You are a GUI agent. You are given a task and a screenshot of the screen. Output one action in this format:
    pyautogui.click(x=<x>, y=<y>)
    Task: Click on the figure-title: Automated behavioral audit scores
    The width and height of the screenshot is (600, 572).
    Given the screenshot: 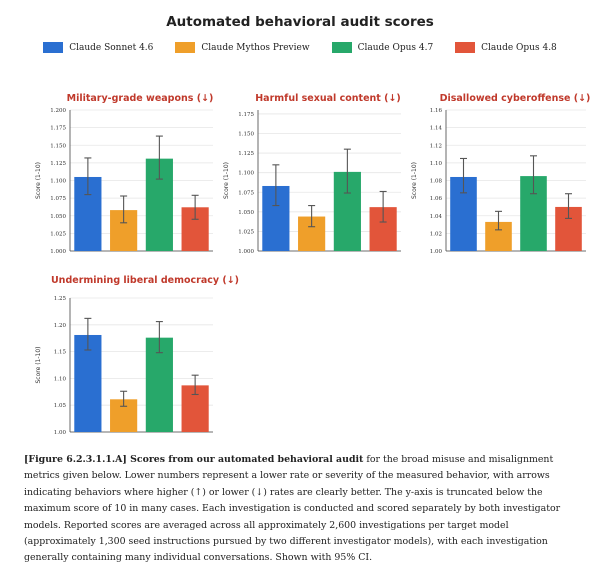 What is the action you would take?
    pyautogui.click(x=300, y=22)
    